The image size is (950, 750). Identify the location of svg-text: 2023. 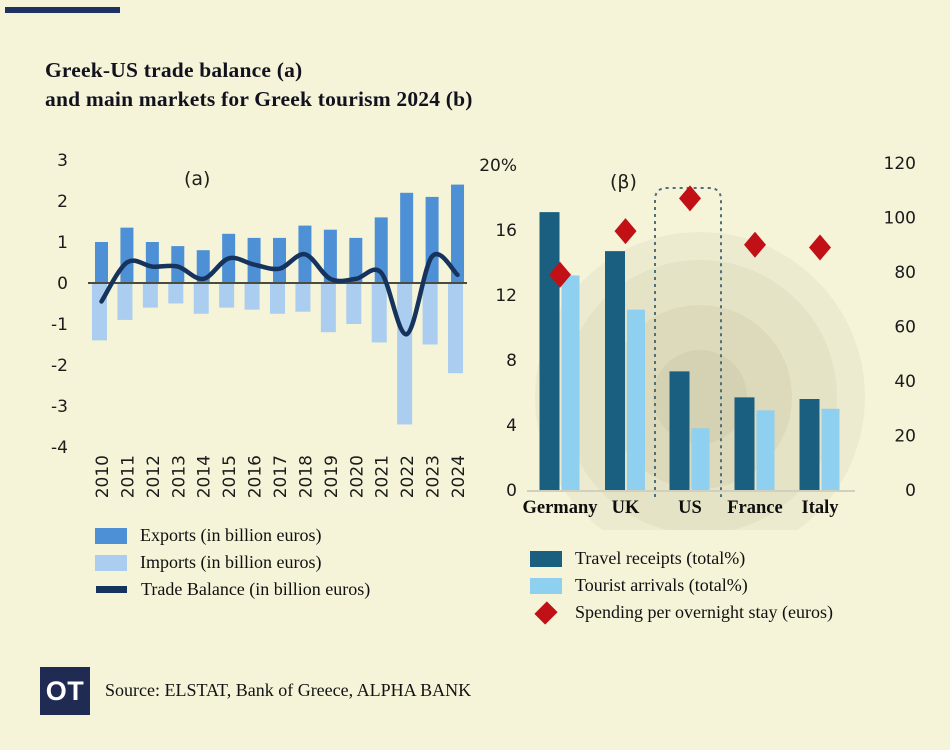
(434, 476).